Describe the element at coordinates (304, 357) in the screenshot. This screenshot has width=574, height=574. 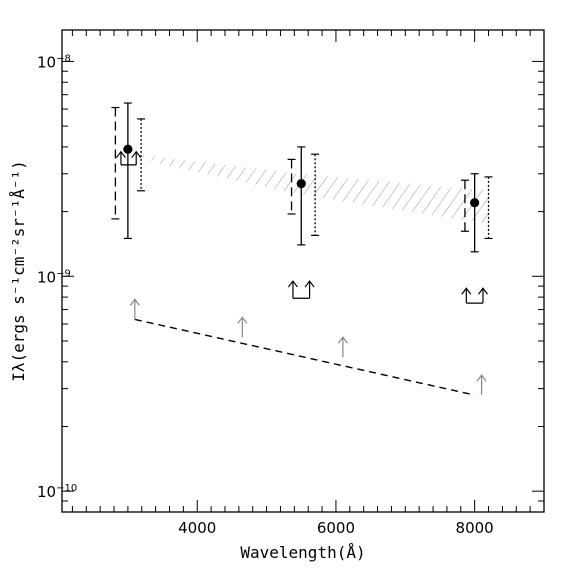
I see `dashed-trend-line` at that location.